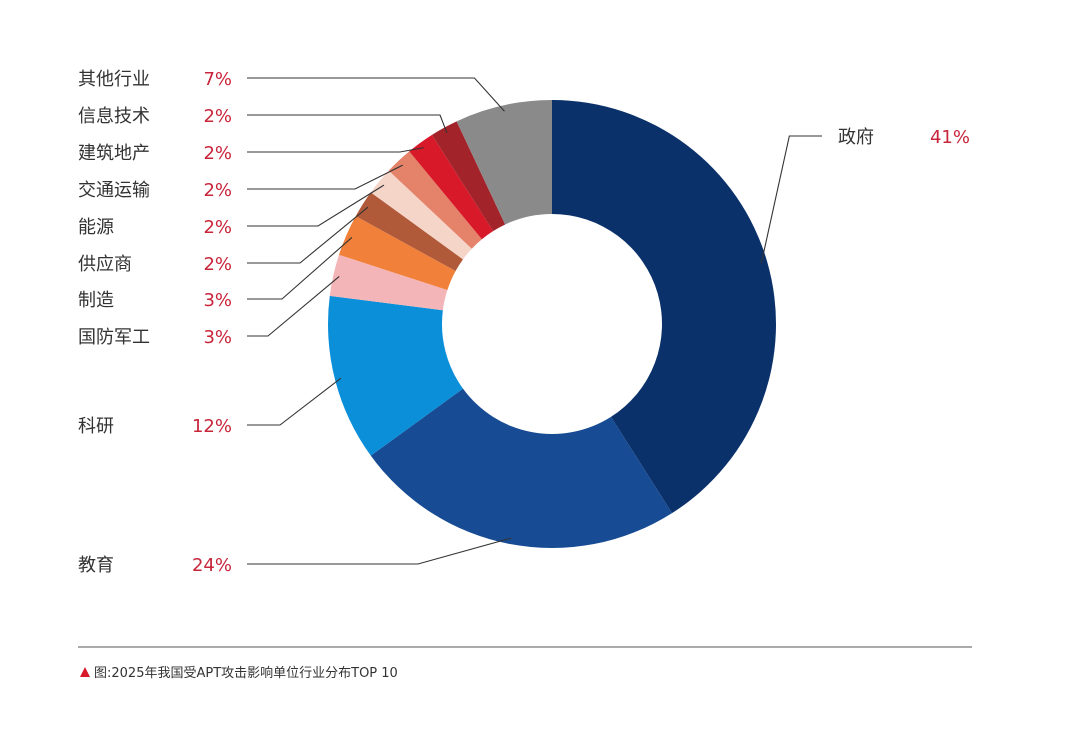  Describe the element at coordinates (114, 190) in the screenshot. I see `category-label: 交通运输` at that location.